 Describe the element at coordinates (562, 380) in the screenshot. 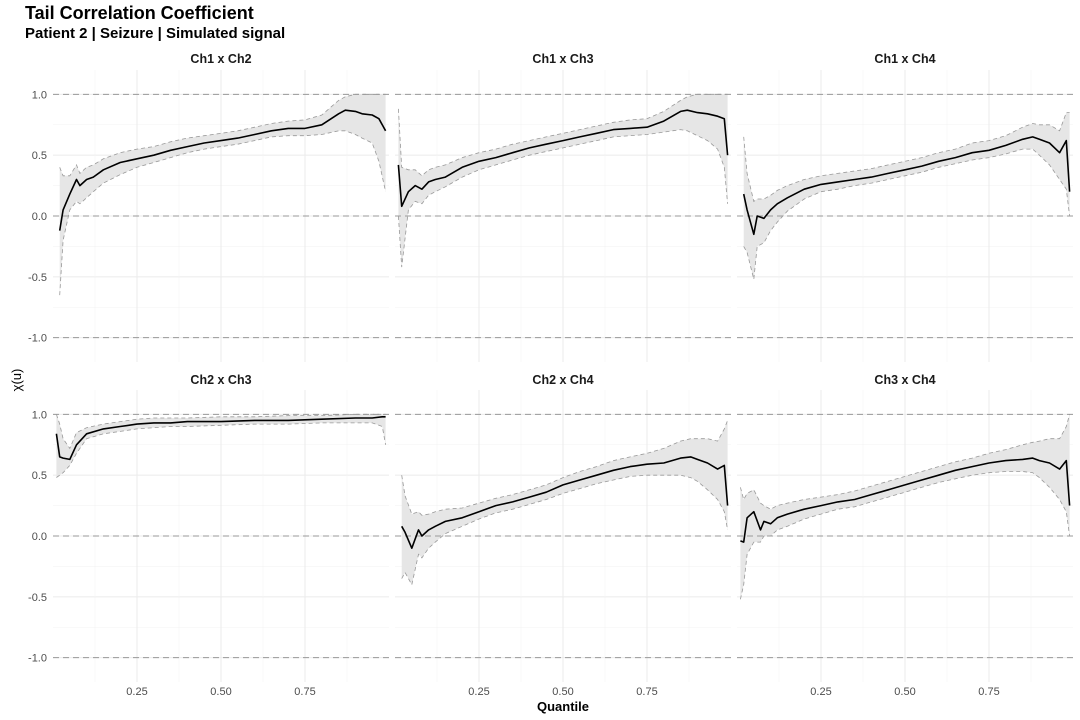

I see `panel-strip-label: Ch2 x Ch4` at that location.